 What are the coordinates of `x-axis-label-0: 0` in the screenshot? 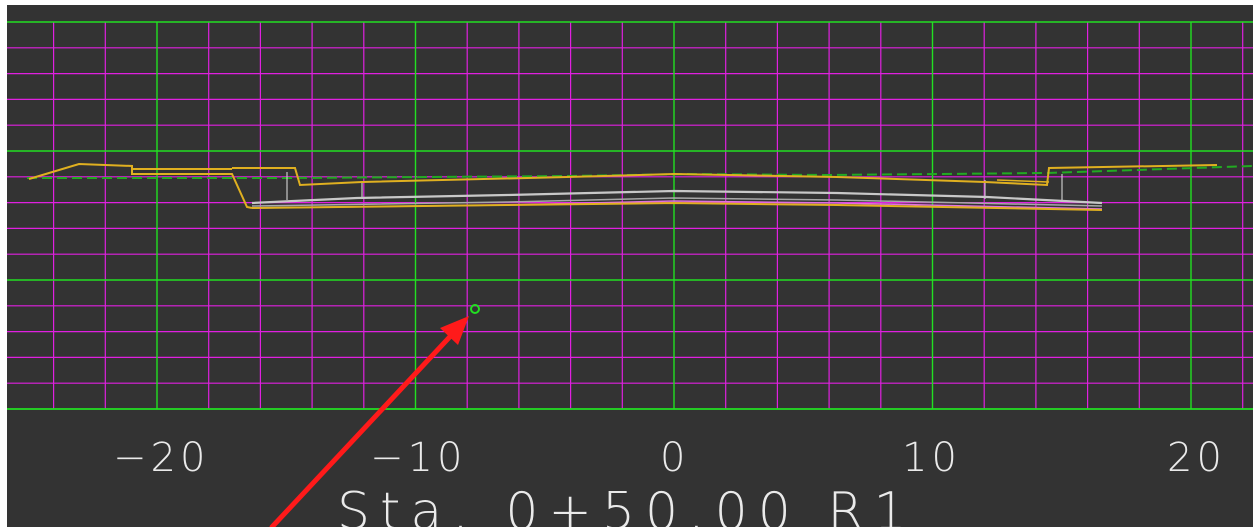 It's located at (675, 458).